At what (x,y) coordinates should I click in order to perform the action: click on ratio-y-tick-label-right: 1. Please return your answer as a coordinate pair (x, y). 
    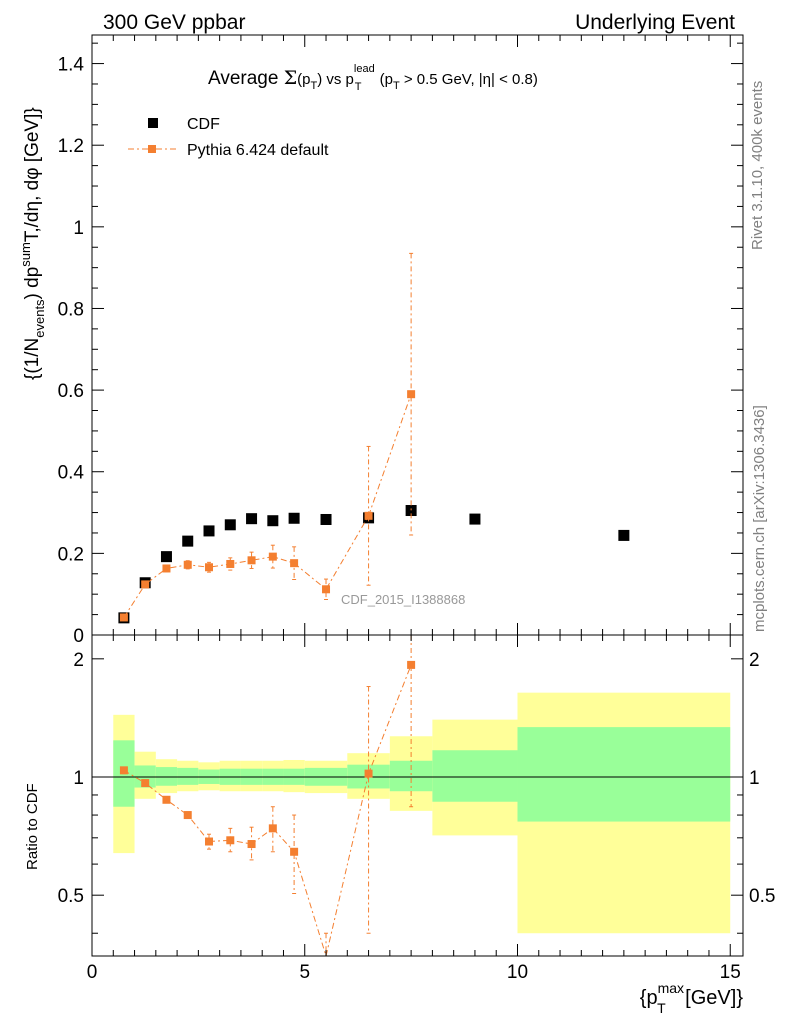
    Looking at the image, I should click on (754, 778).